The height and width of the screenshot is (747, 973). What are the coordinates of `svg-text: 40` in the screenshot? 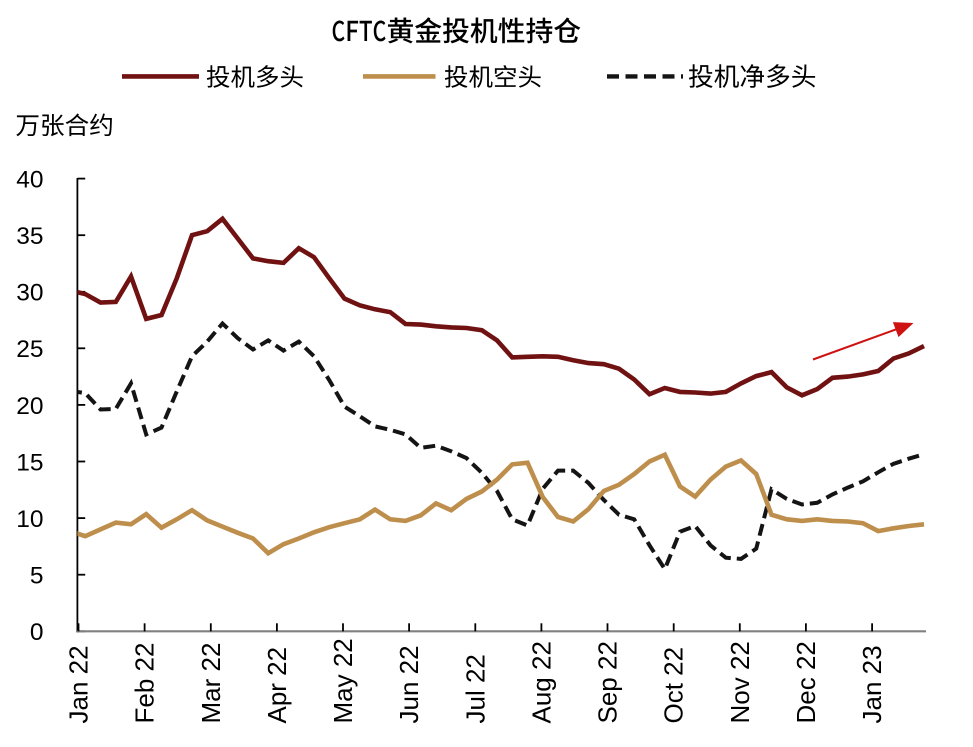 It's located at (29, 180).